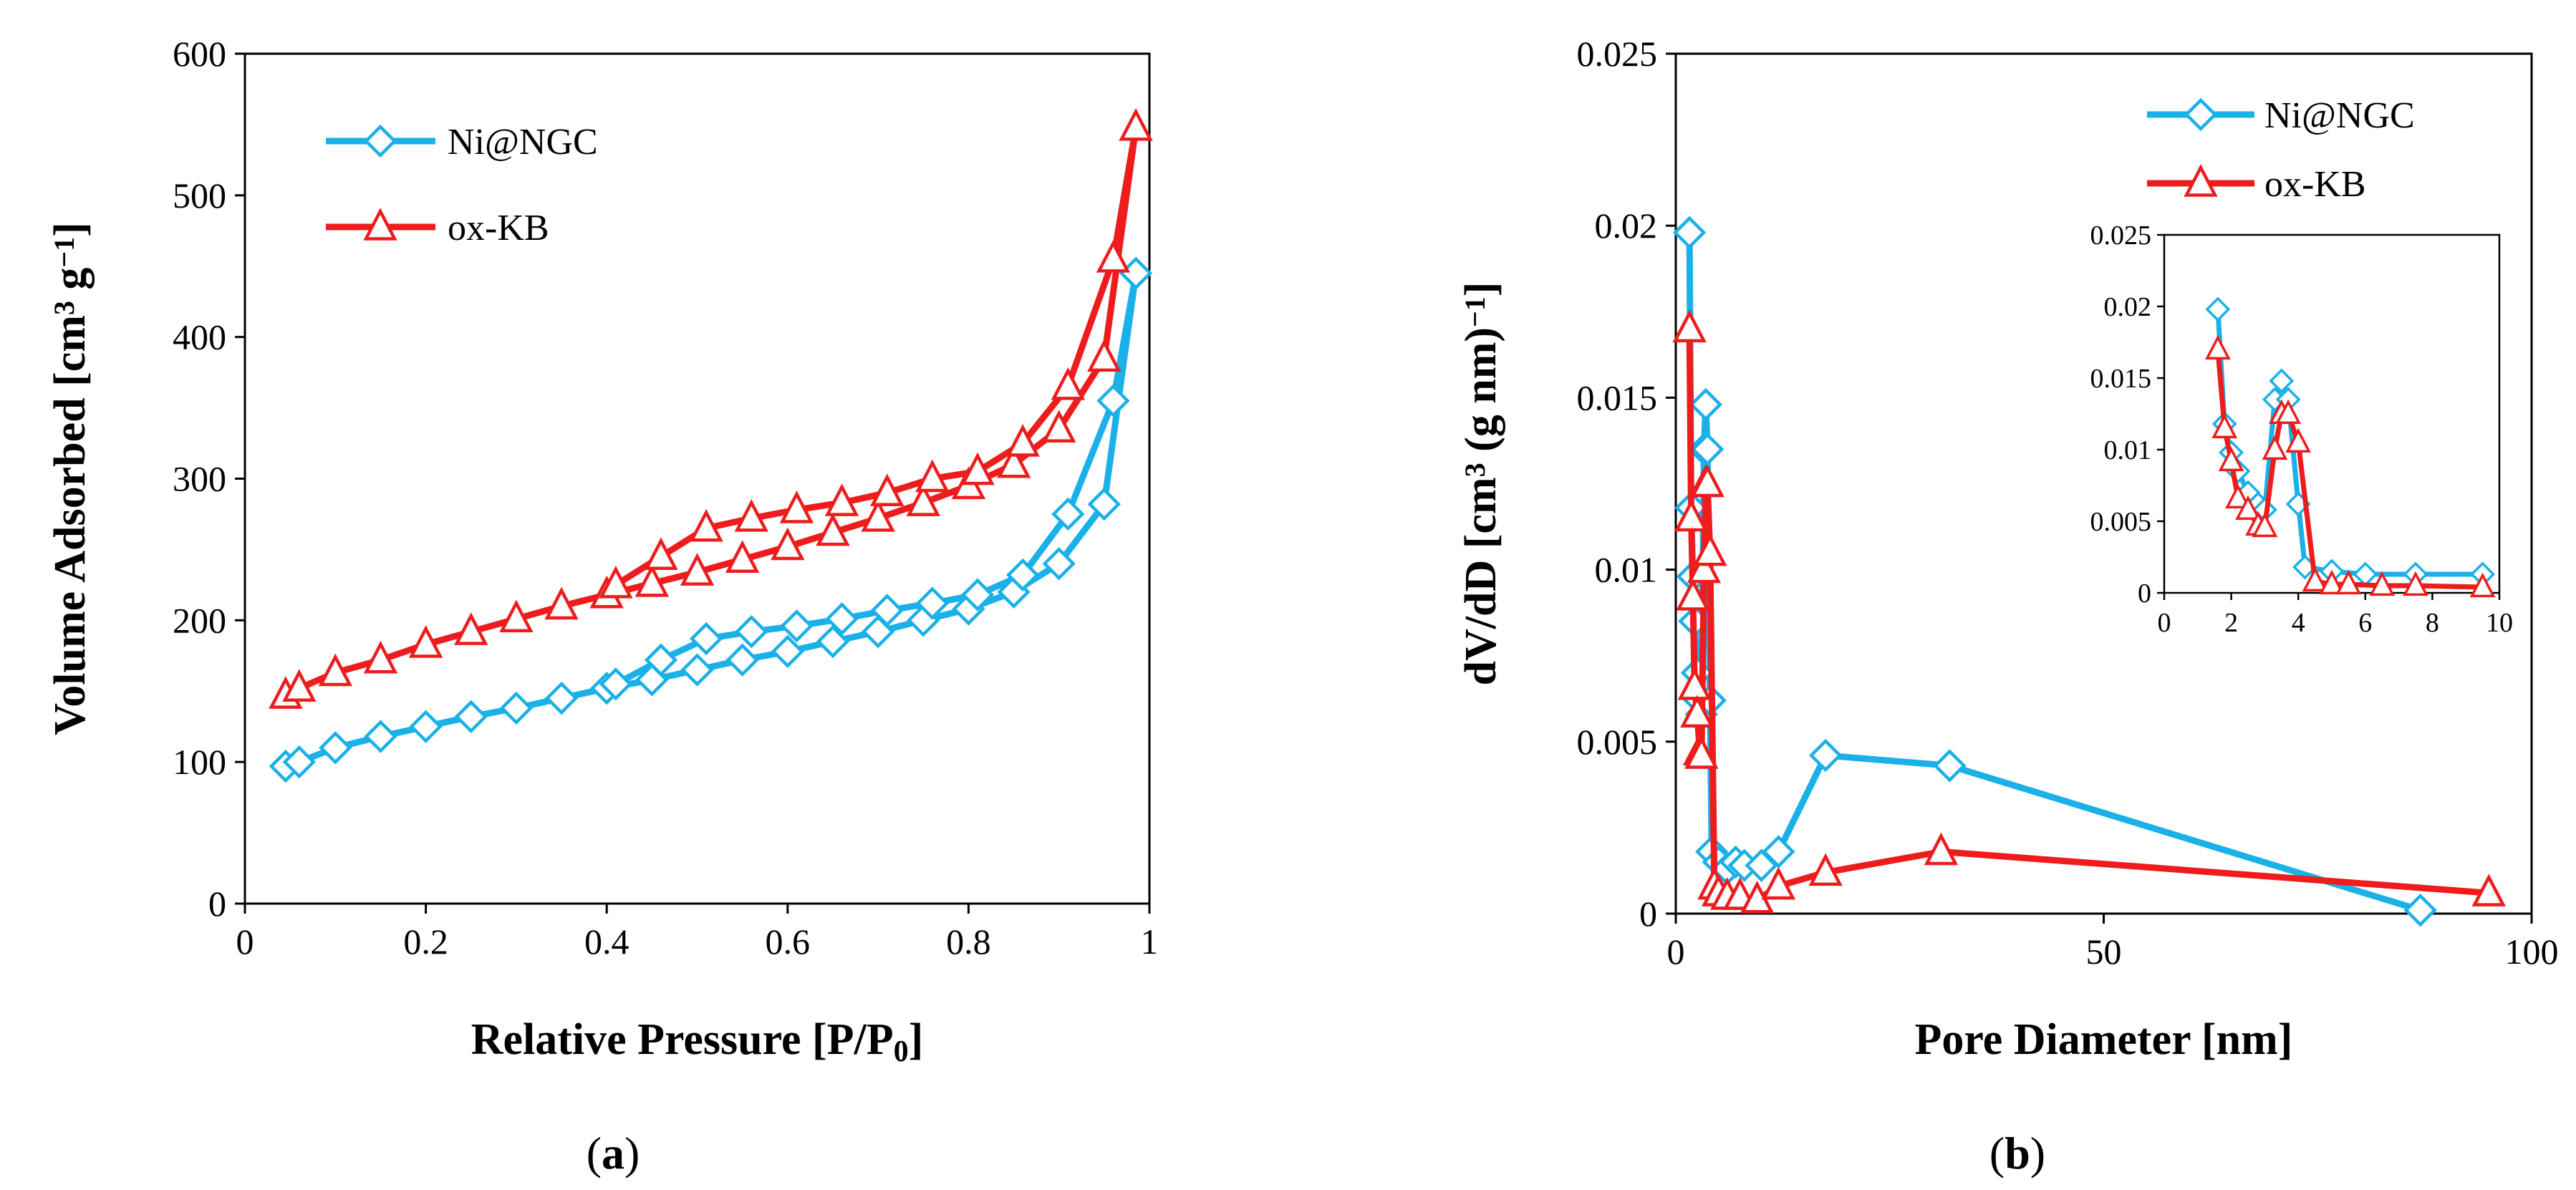 The height and width of the screenshot is (1190, 2576). I want to click on inset-xtick-label-3: 6, so click(2365, 623).